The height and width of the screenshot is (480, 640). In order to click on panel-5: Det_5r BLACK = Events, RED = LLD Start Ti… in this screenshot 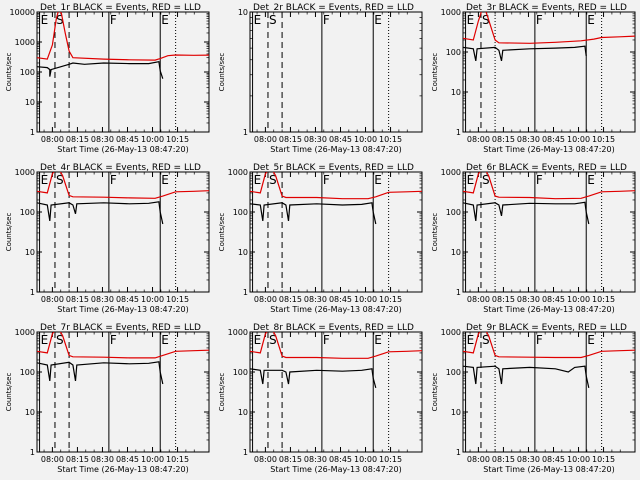, I will do `click(320, 238)`.